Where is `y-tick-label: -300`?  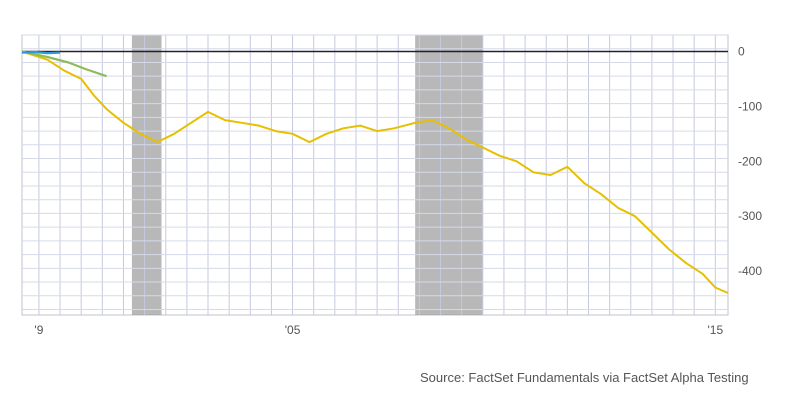
y-tick-label: -300 is located at coordinates (750, 216).